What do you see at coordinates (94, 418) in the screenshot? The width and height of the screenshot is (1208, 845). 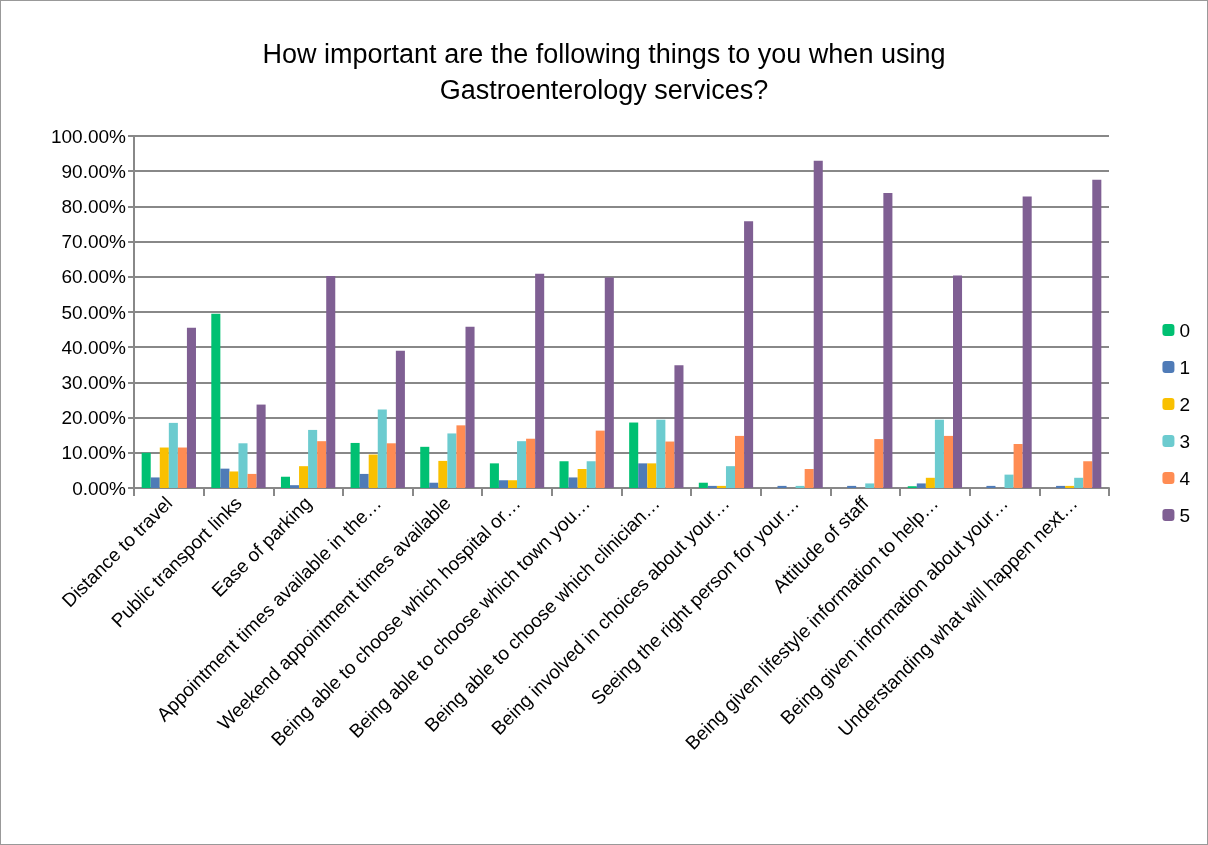 I see `y-tick-label: 20.00%` at bounding box center [94, 418].